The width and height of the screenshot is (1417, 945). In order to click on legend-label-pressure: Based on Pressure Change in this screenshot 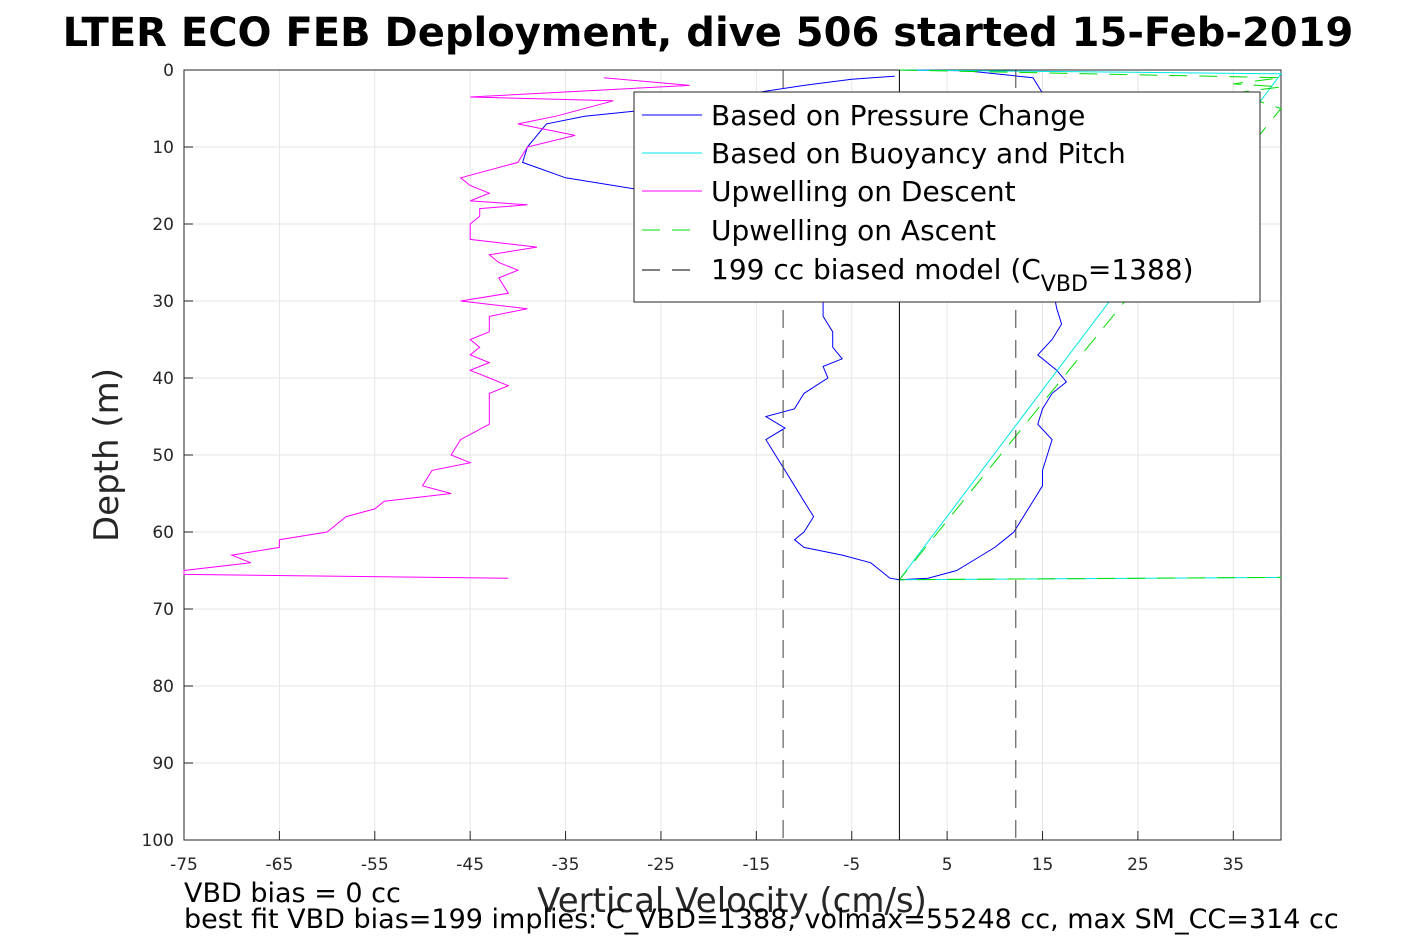, I will do `click(898, 115)`.